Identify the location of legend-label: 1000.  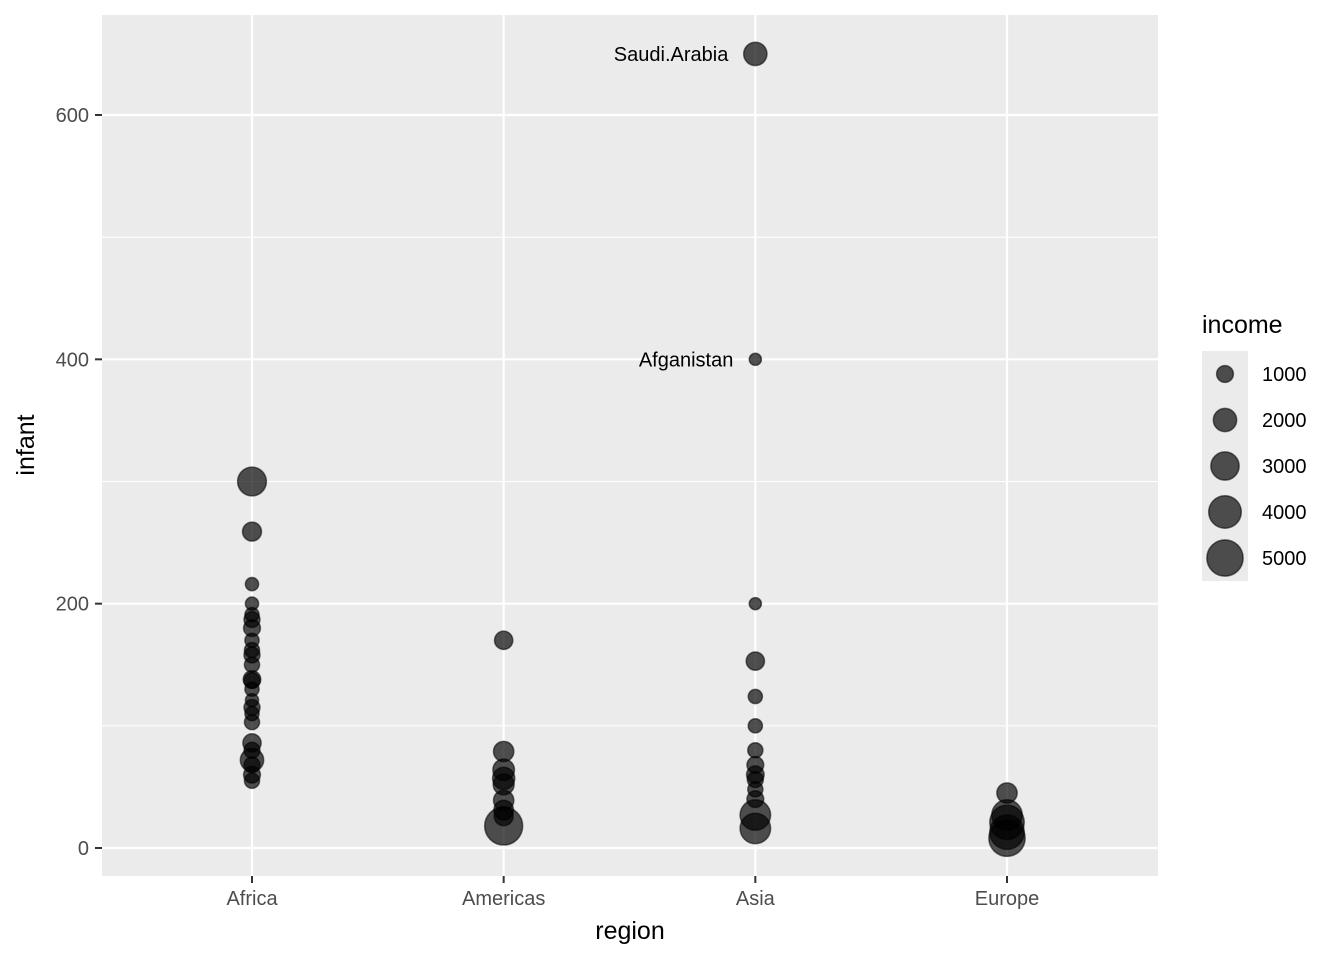
(1284, 375).